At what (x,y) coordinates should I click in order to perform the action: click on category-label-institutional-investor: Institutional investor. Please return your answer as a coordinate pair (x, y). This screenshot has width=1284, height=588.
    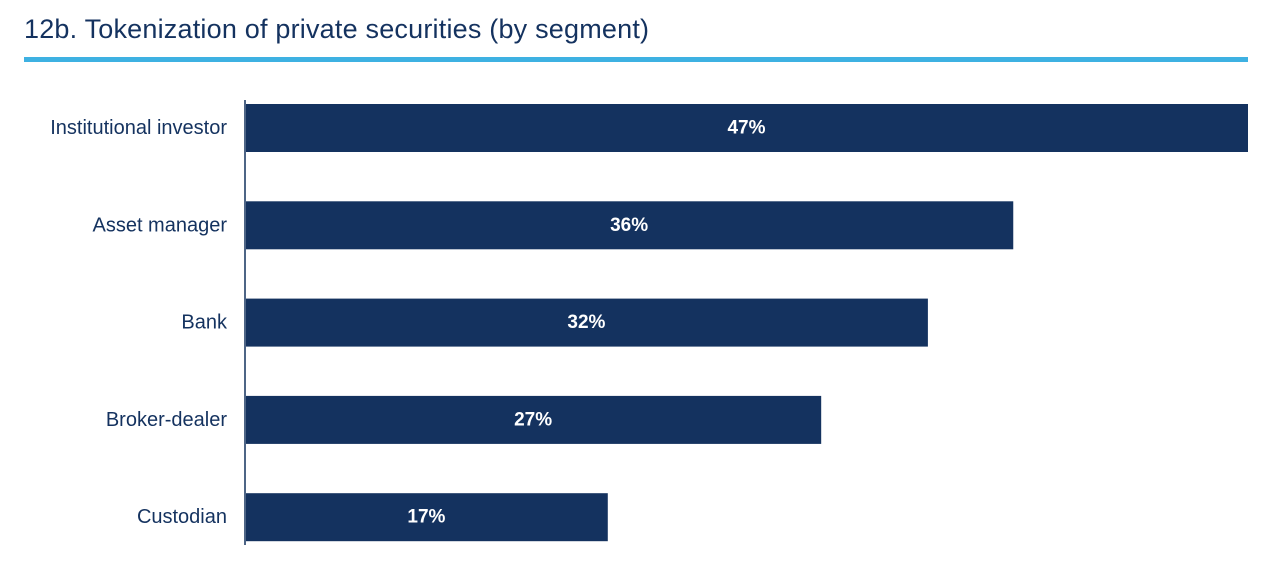
    Looking at the image, I should click on (138, 128).